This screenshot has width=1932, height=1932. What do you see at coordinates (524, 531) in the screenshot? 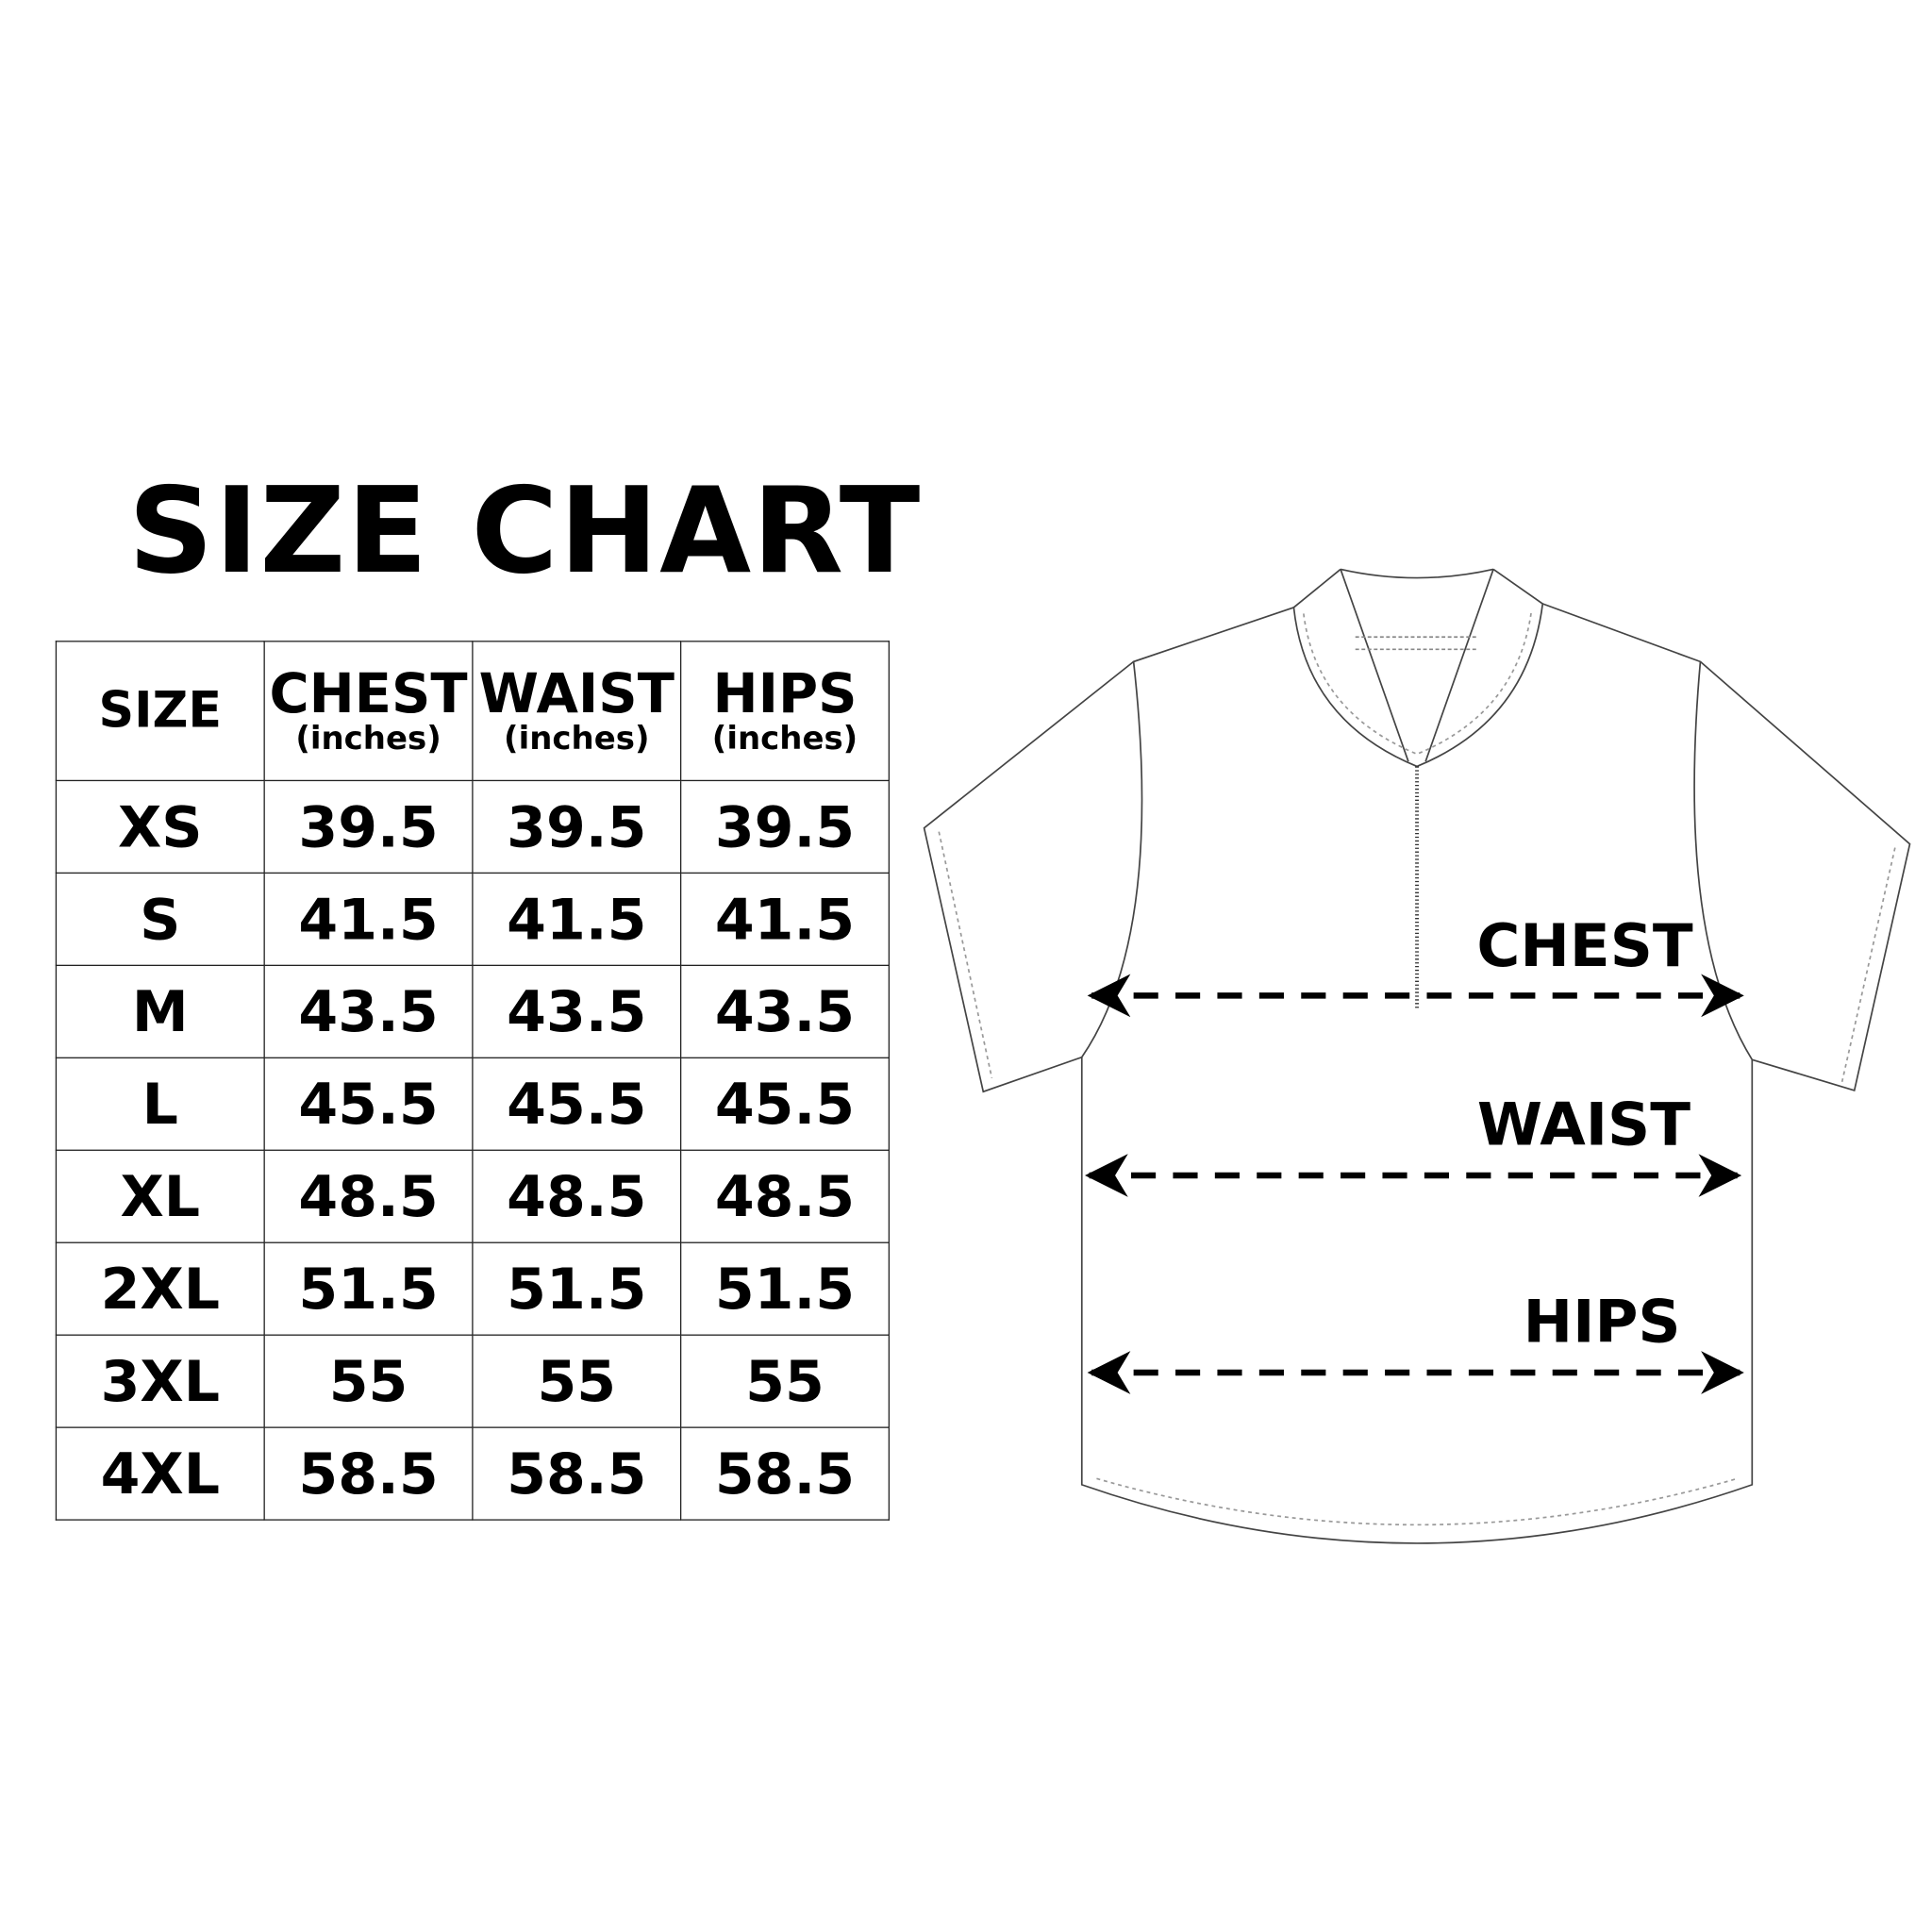
I see `page-title: SIZE CHART` at bounding box center [524, 531].